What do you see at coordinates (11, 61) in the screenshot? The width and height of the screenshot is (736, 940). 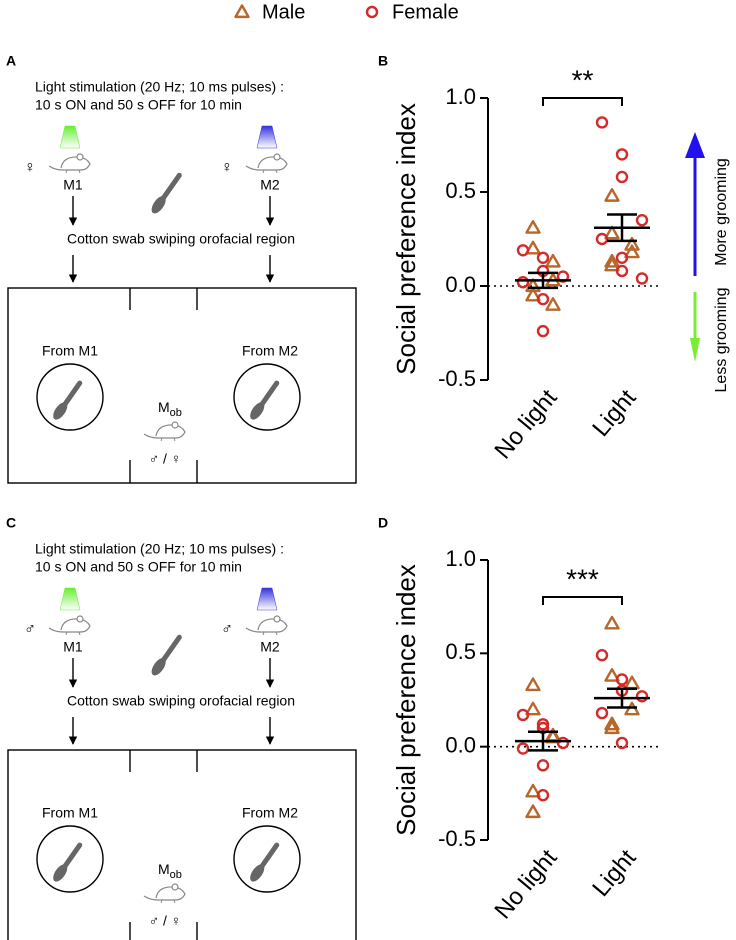 I see `panel-label: A` at bounding box center [11, 61].